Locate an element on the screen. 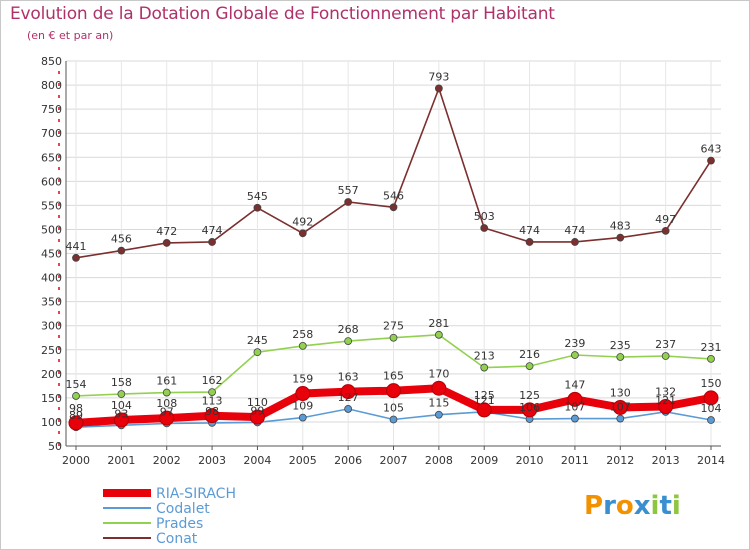 This screenshot has height=550, width=750. data-label-ria-sirach: 108 is located at coordinates (166, 403).